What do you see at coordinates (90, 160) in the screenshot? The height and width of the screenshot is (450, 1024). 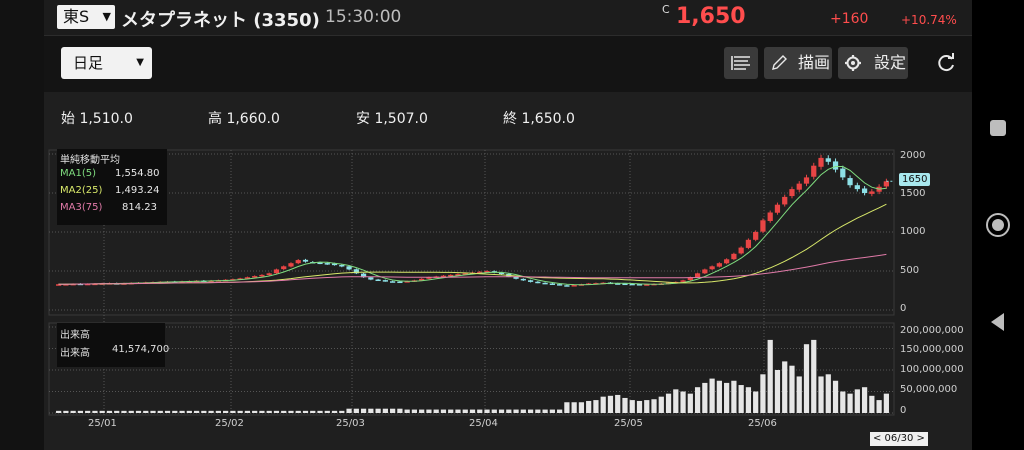 I see `ma-legend-title: 単純移動平均` at bounding box center [90, 160].